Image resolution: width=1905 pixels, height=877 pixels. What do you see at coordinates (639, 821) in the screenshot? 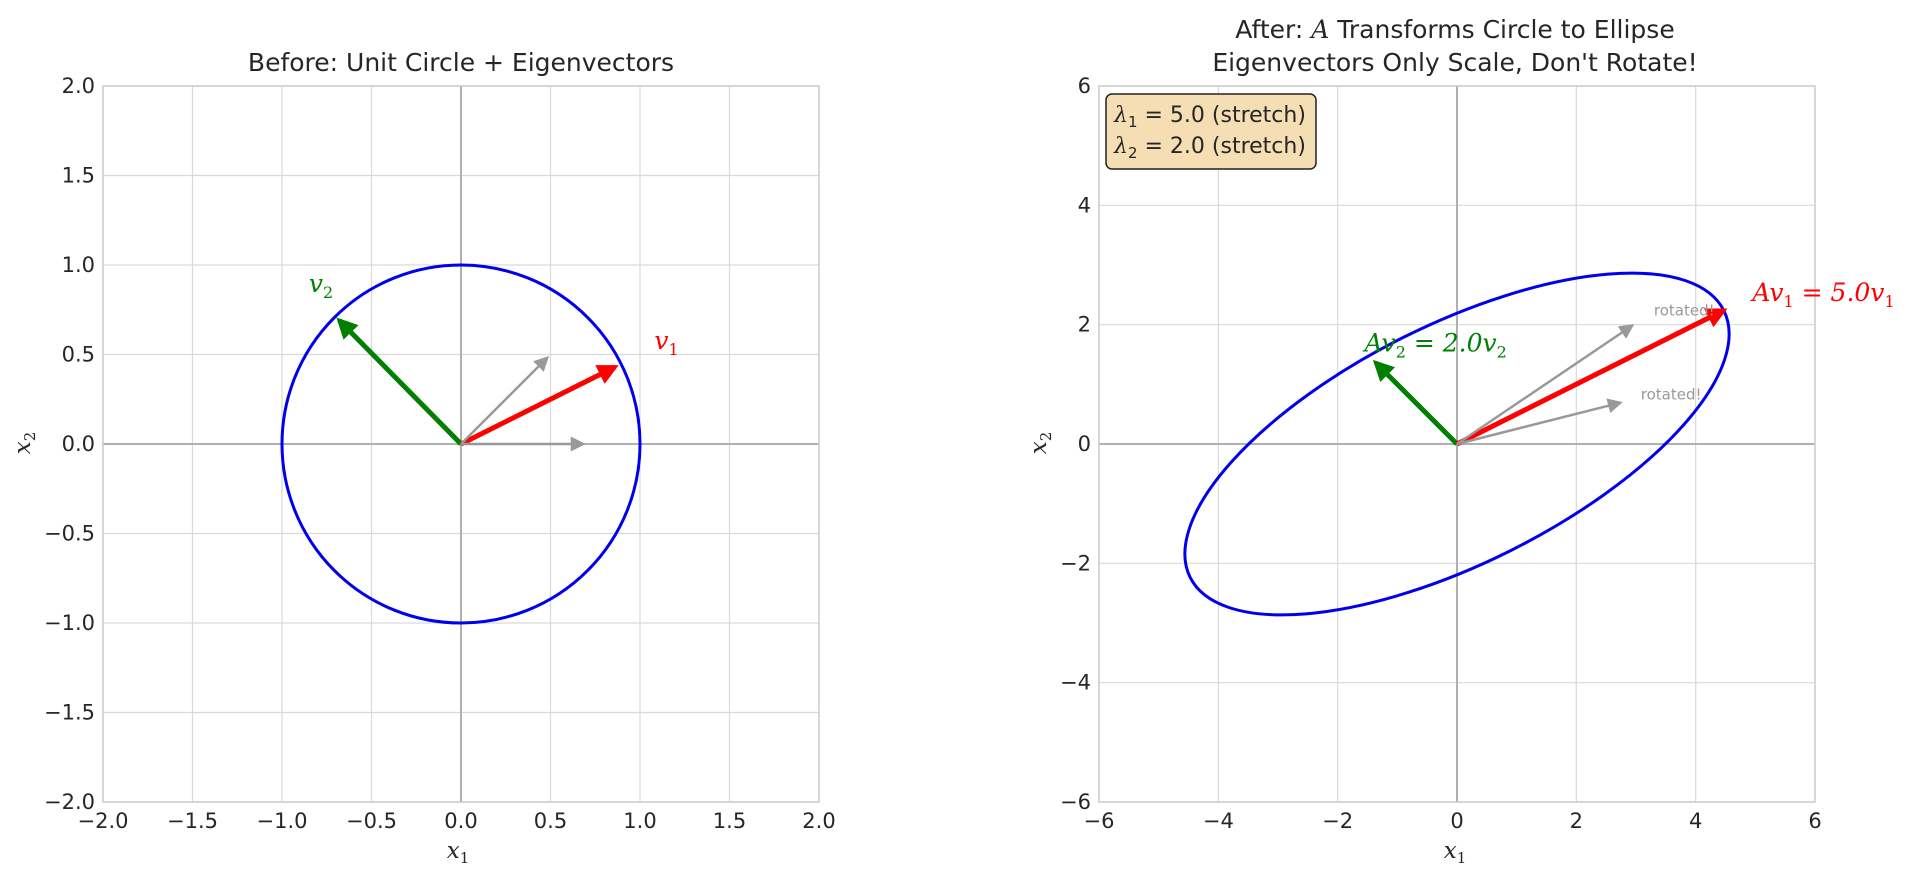
I see `x-tick-label: 1.0` at bounding box center [639, 821].